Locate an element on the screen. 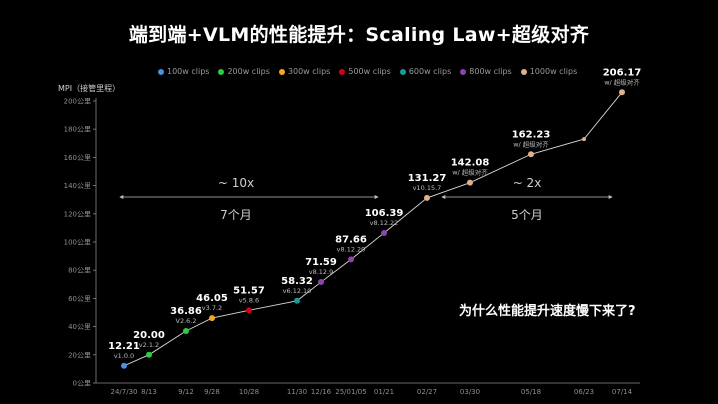 The height and width of the screenshot is (404, 718). legend-item: 600w clips is located at coordinates (425, 71).